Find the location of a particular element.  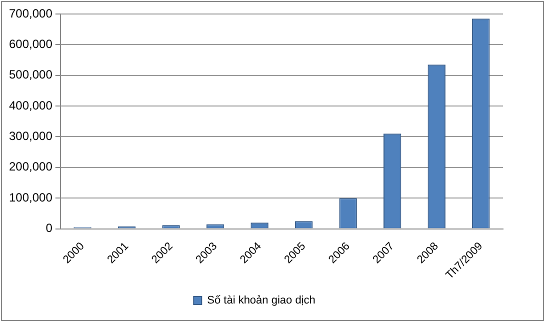

y-tick-label: 0 is located at coordinates (49, 228).